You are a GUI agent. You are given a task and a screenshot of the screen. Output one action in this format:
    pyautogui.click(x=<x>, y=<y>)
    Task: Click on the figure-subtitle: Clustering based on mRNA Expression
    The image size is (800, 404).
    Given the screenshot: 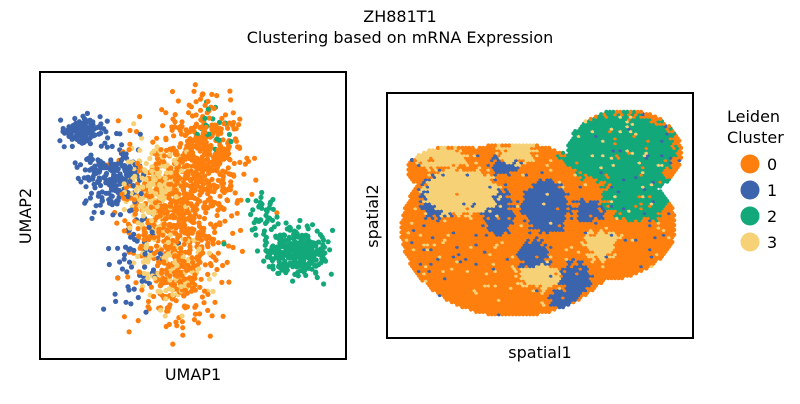 What is the action you would take?
    pyautogui.click(x=400, y=37)
    